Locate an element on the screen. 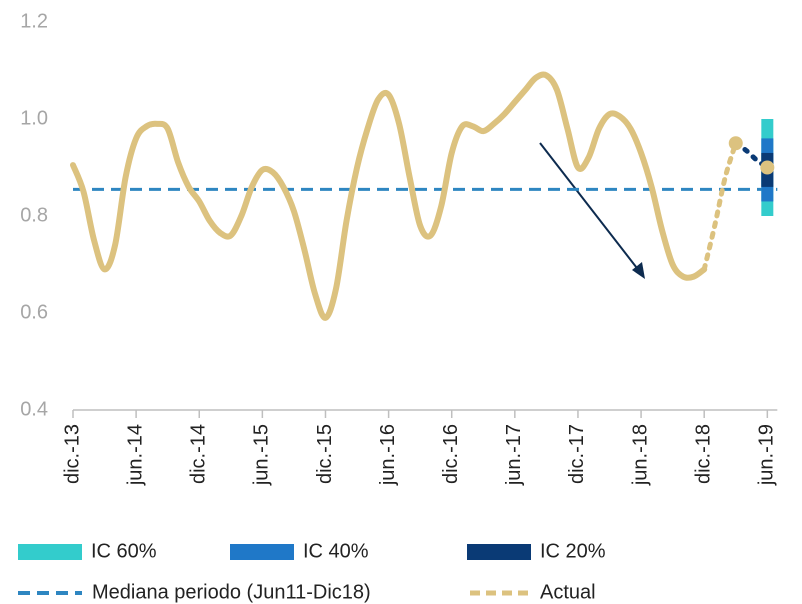 Image resolution: width=802 pixels, height=604 pixels. legend-label: IC 40% is located at coordinates (336, 551).